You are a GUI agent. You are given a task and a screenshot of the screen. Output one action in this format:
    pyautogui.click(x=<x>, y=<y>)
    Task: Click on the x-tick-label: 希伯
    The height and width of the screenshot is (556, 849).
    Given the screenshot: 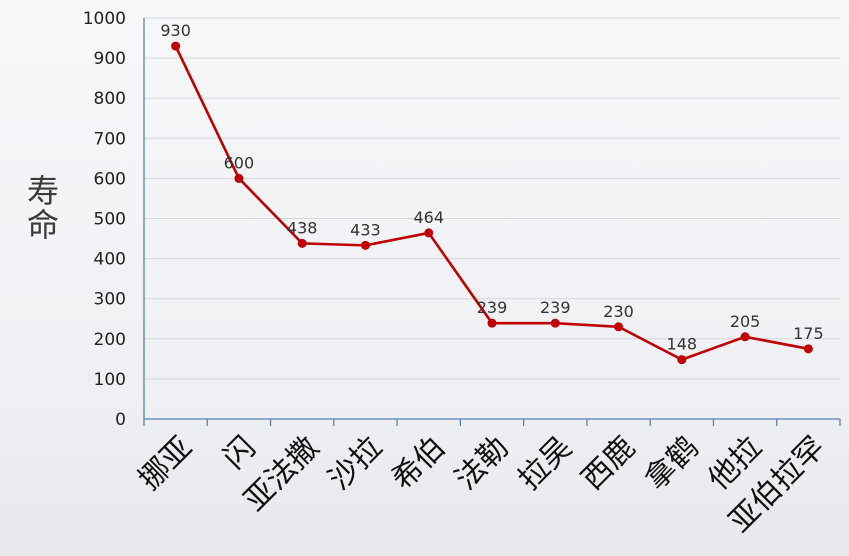 What is the action you would take?
    pyautogui.click(x=418, y=463)
    